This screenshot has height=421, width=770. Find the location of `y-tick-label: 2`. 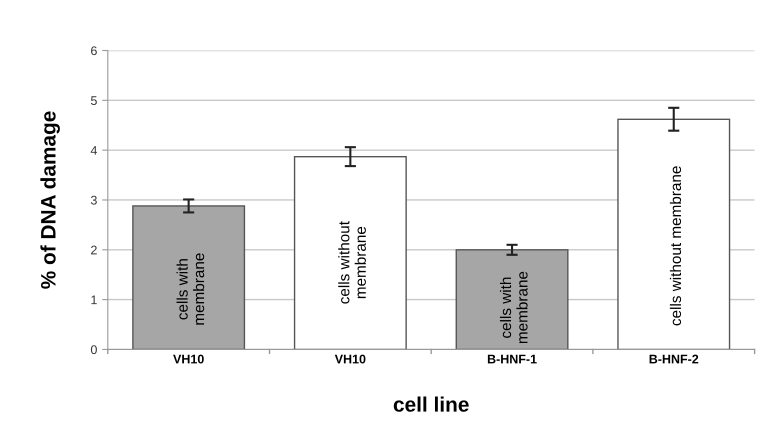

y-tick-label: 2 is located at coordinates (94, 250).